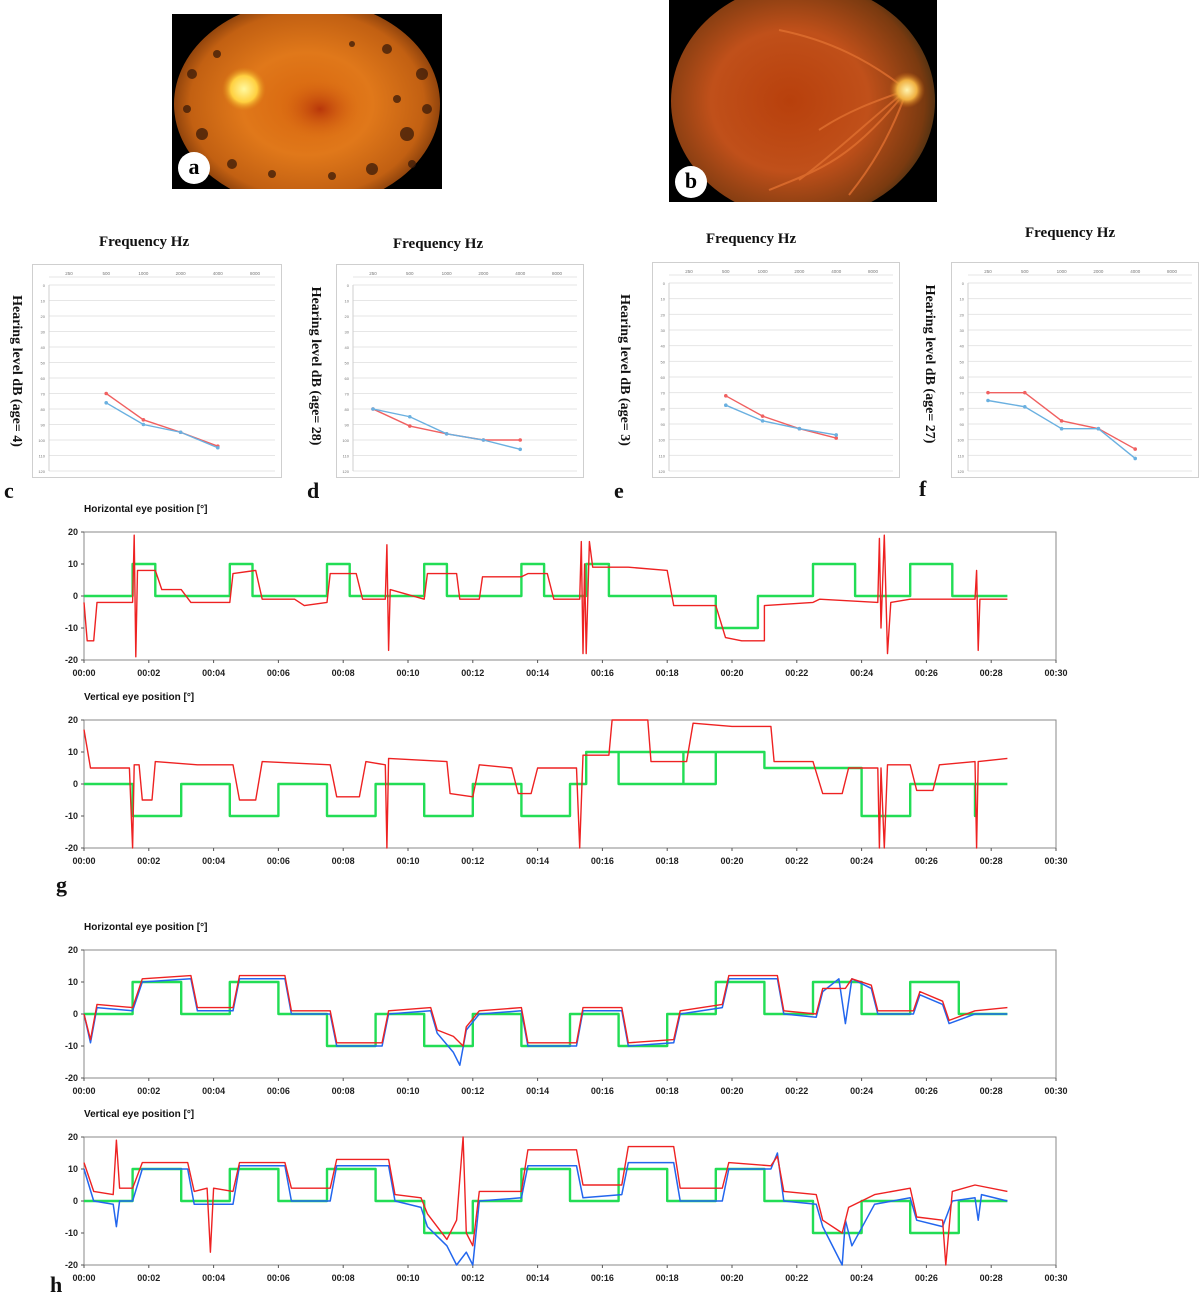 The height and width of the screenshot is (1300, 1200). What do you see at coordinates (315, 366) in the screenshot?
I see `audiogram-d-ylabel: Hearing level dB (age= 28)` at bounding box center [315, 366].